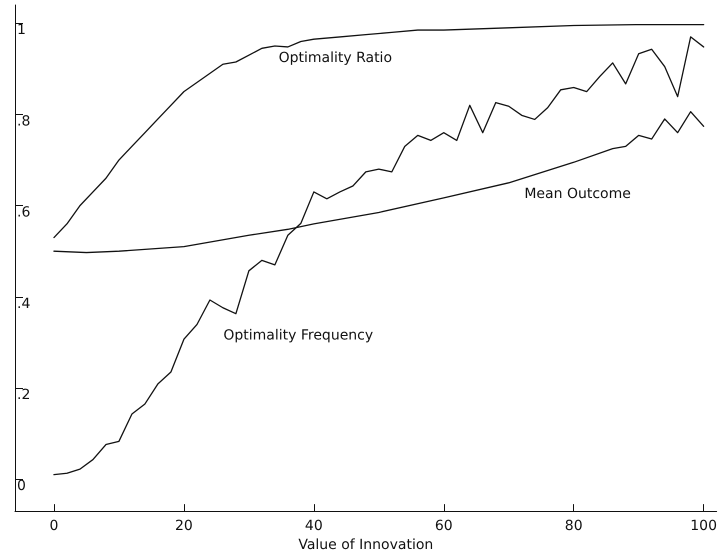 This screenshot has height=557, width=720. Describe the element at coordinates (577, 194) in the screenshot. I see `series-label: Mean Outcome` at that location.